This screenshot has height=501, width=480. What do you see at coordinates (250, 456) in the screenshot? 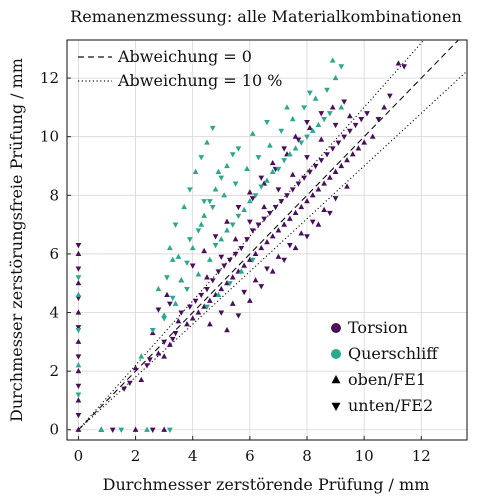
I see `x-tick-label: 6` at bounding box center [250, 456].